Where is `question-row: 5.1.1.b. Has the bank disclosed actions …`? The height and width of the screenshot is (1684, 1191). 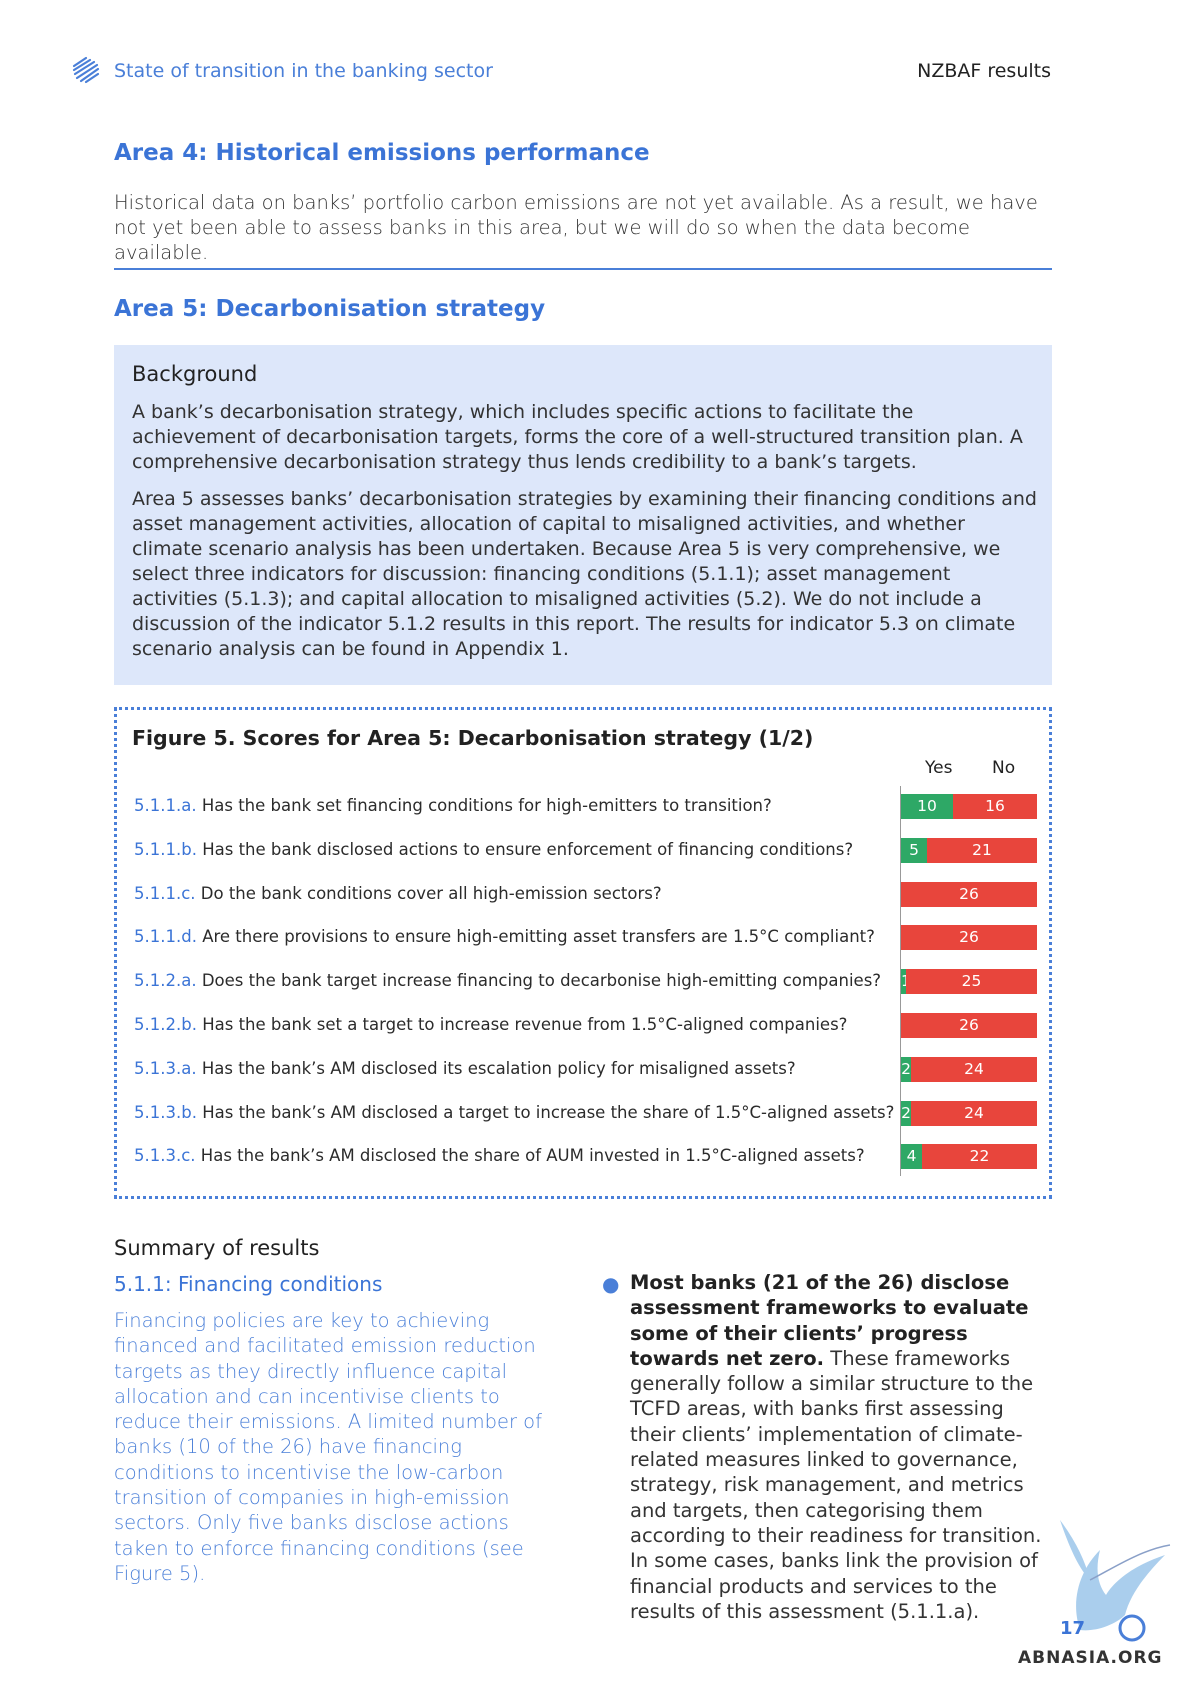
question-row: 5.1.1.b. Has the bank disclosed actions … is located at coordinates (493, 849).